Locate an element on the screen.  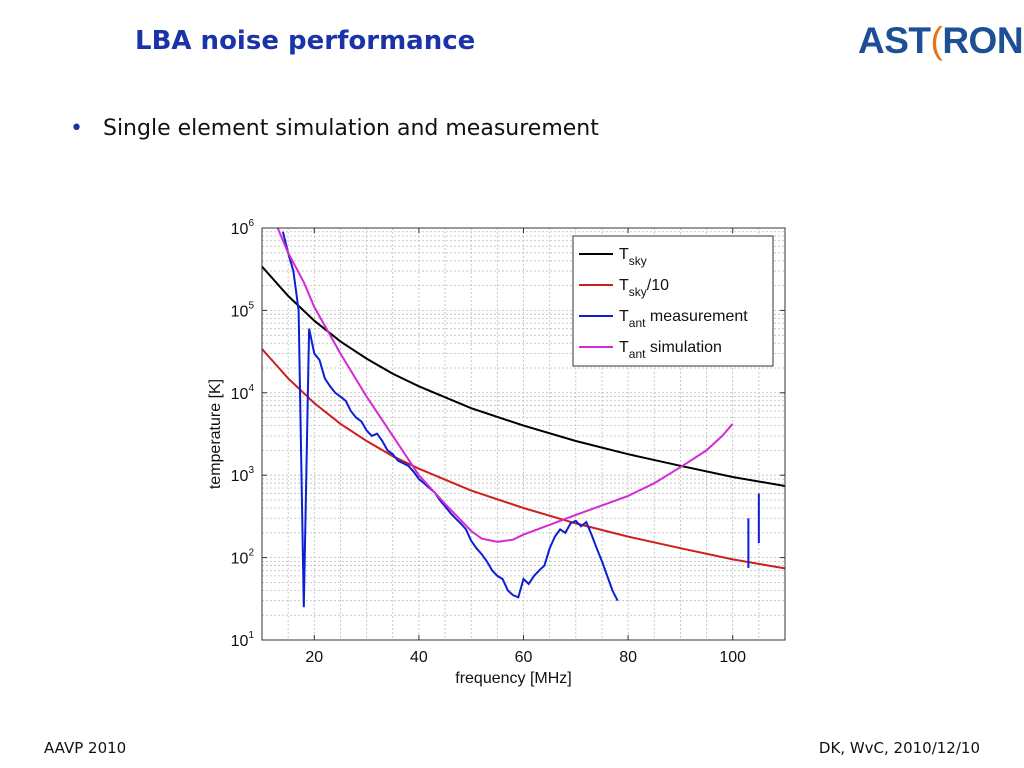
legend-entry: Tant measurement is located at coordinates (683, 319).